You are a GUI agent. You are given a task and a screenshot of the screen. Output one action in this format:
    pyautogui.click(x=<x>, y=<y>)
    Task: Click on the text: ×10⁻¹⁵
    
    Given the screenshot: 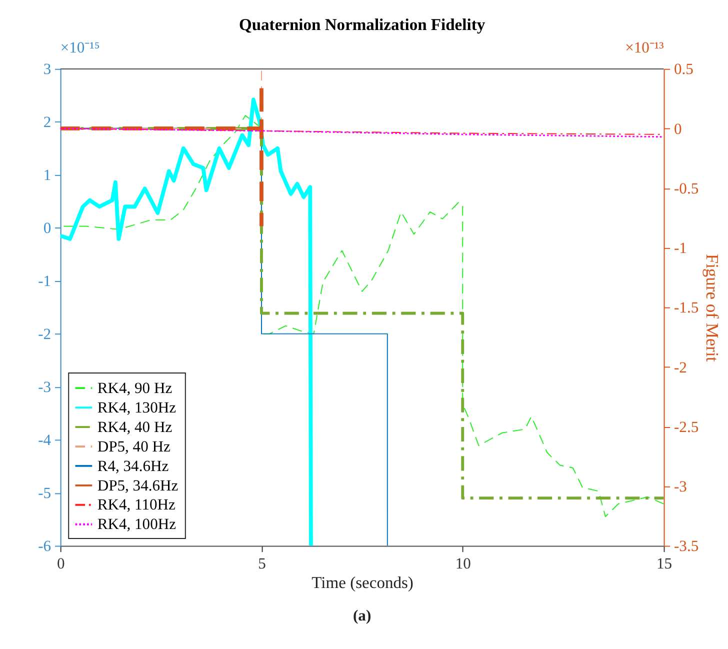 What is the action you would take?
    pyautogui.click(x=80, y=47)
    